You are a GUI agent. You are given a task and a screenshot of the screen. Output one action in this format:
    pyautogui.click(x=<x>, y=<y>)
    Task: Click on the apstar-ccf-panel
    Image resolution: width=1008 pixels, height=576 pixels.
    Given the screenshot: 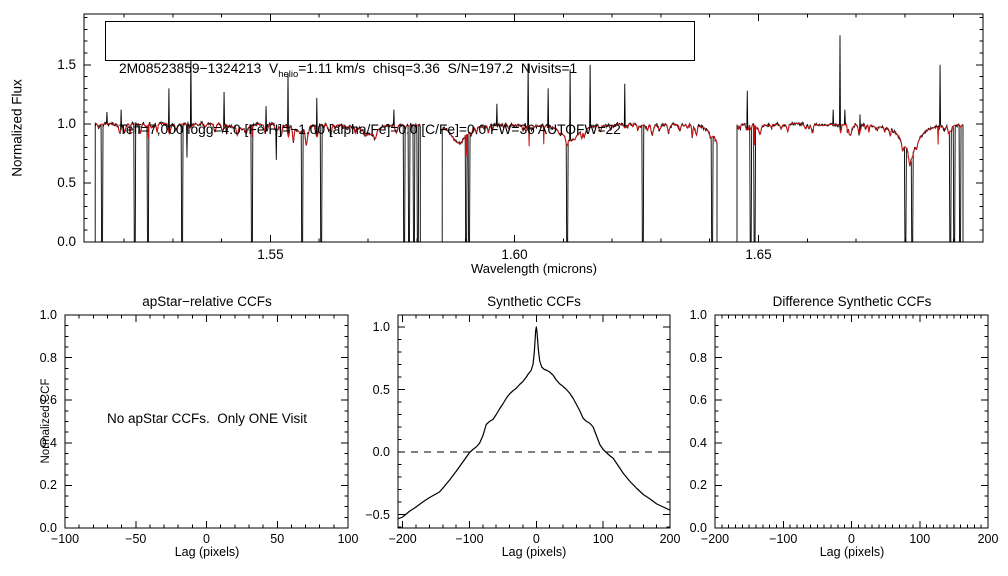 What is the action you would take?
    pyautogui.click(x=206, y=421)
    